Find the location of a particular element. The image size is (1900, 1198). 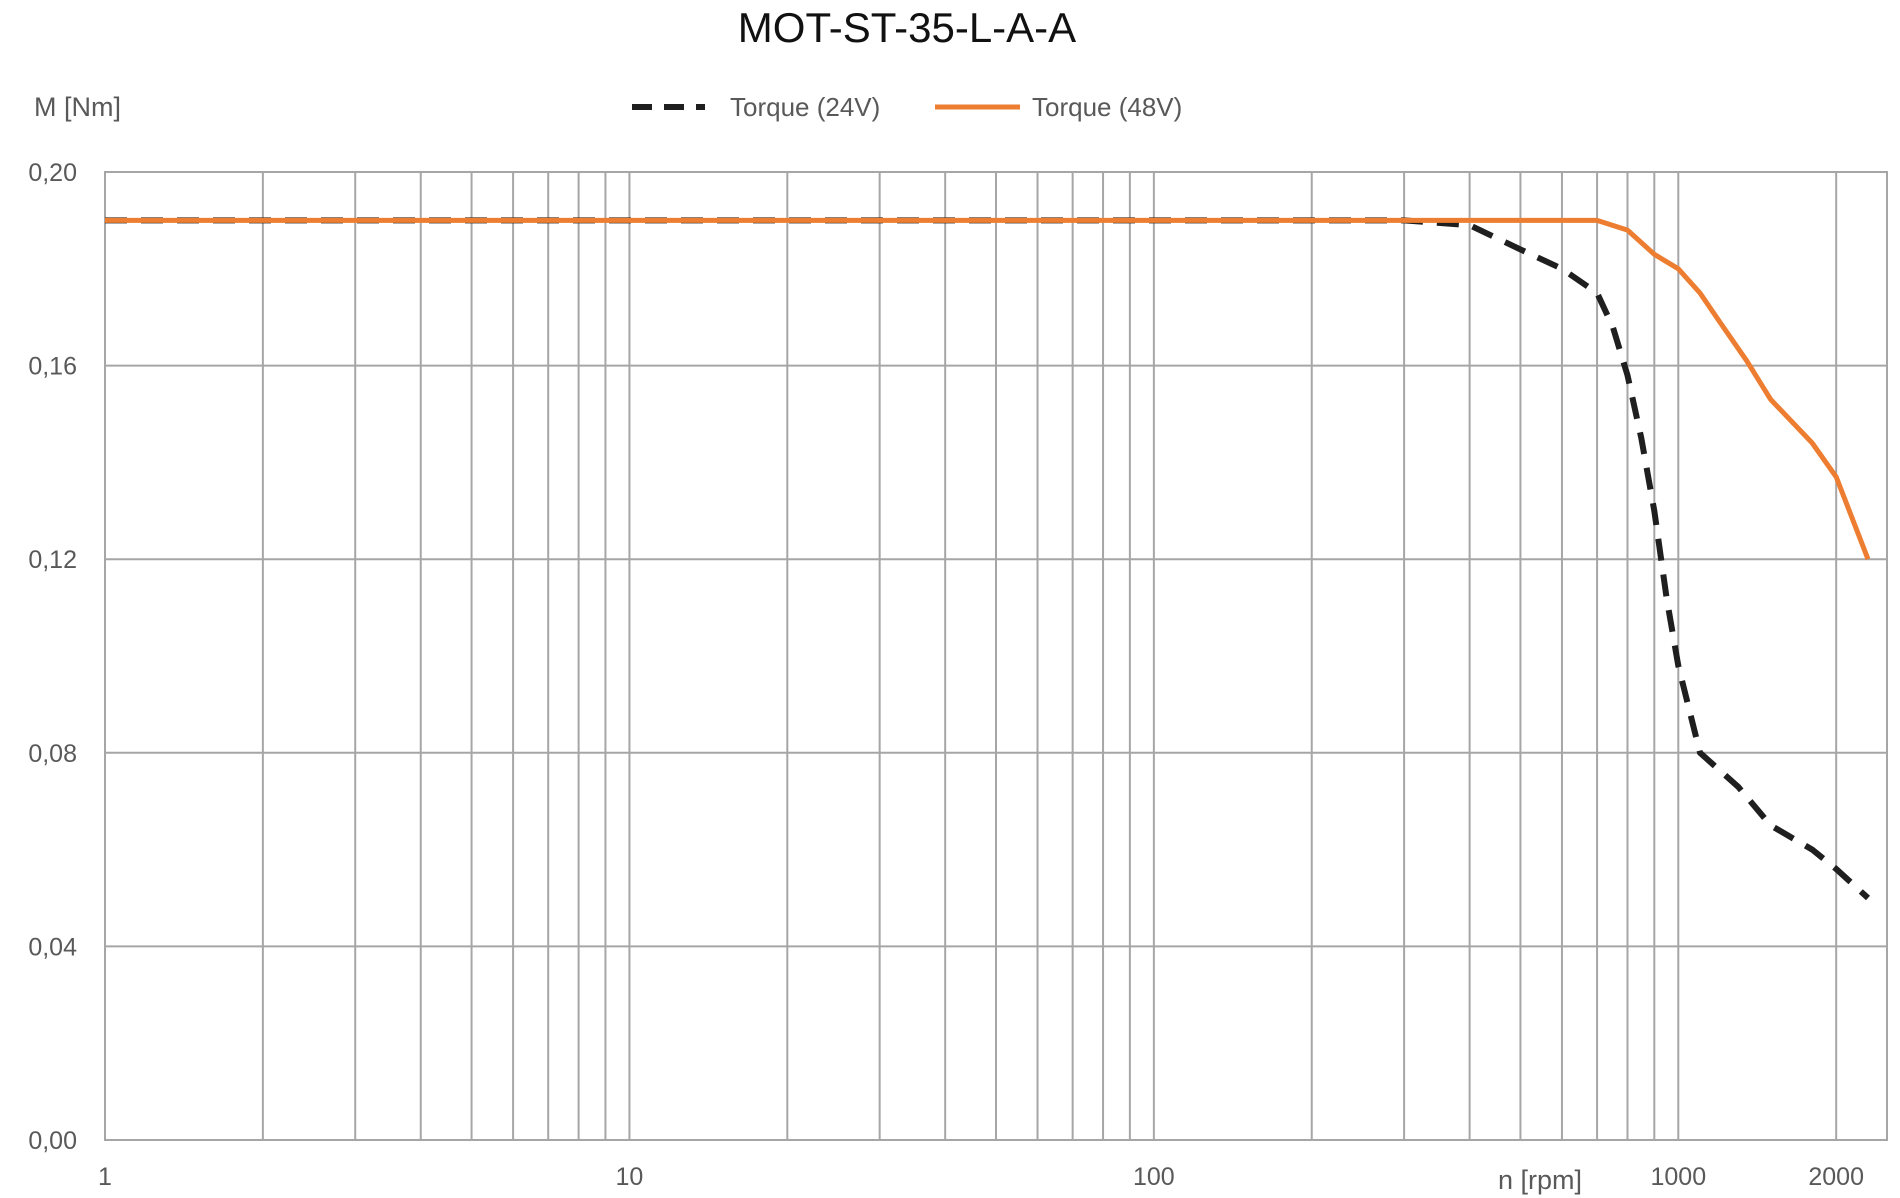

x-tick-label: 1 is located at coordinates (105, 1177).